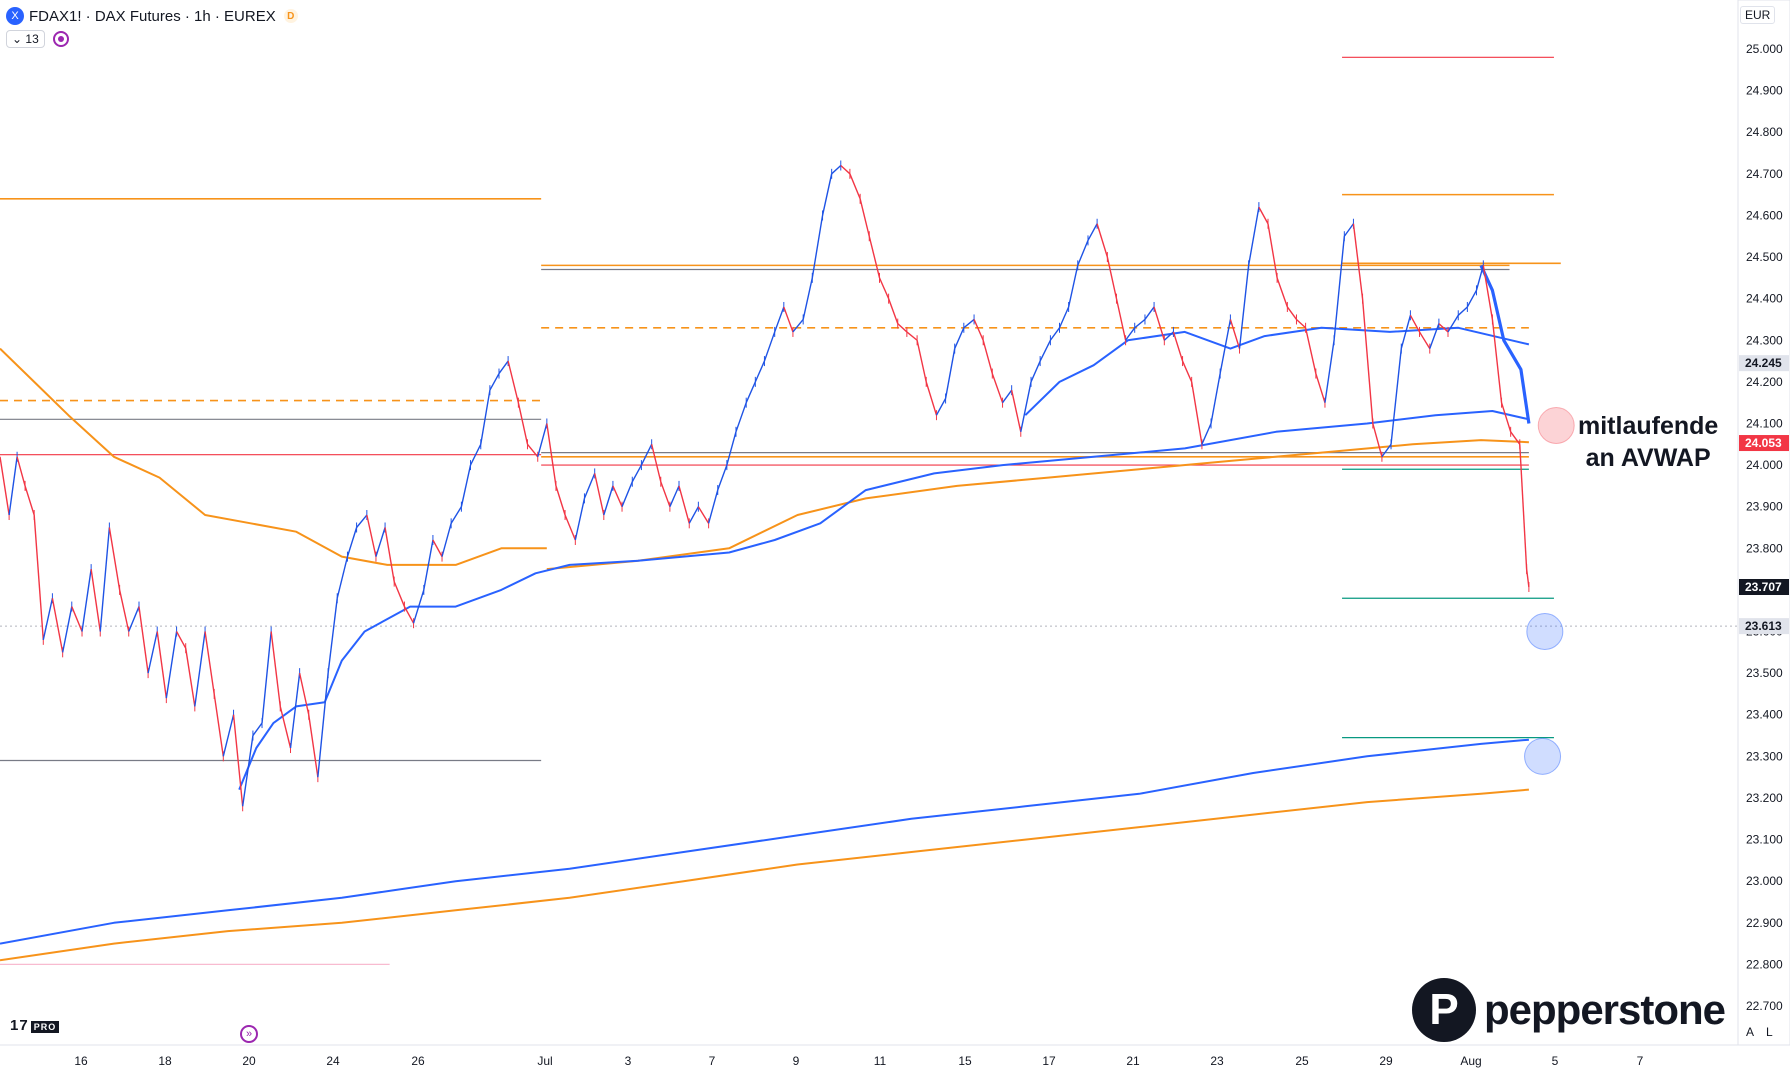 This screenshot has height=1075, width=1790. I want to click on price-label-2: 23.707, so click(1763, 587).